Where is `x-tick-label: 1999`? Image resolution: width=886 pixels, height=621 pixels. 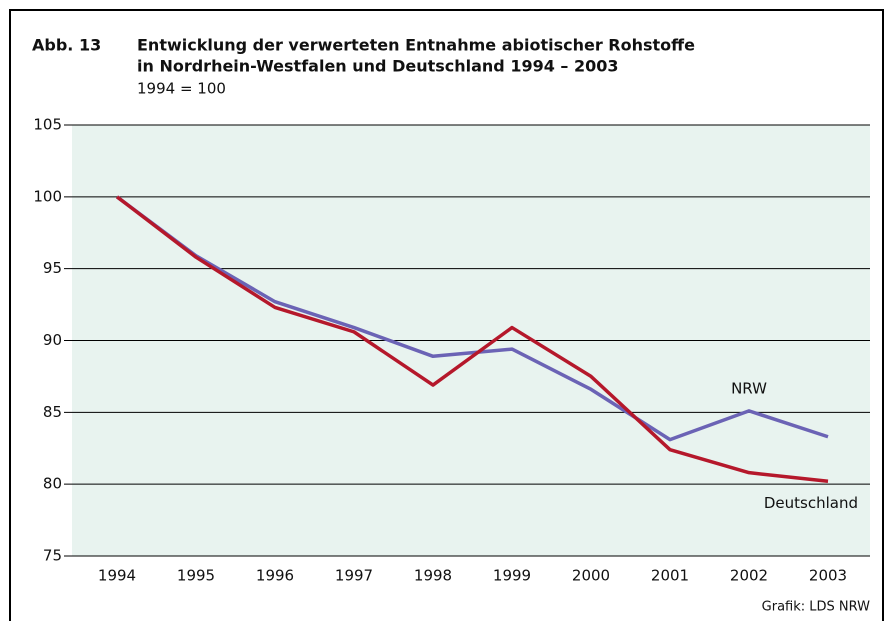 x-tick-label: 1999 is located at coordinates (512, 576).